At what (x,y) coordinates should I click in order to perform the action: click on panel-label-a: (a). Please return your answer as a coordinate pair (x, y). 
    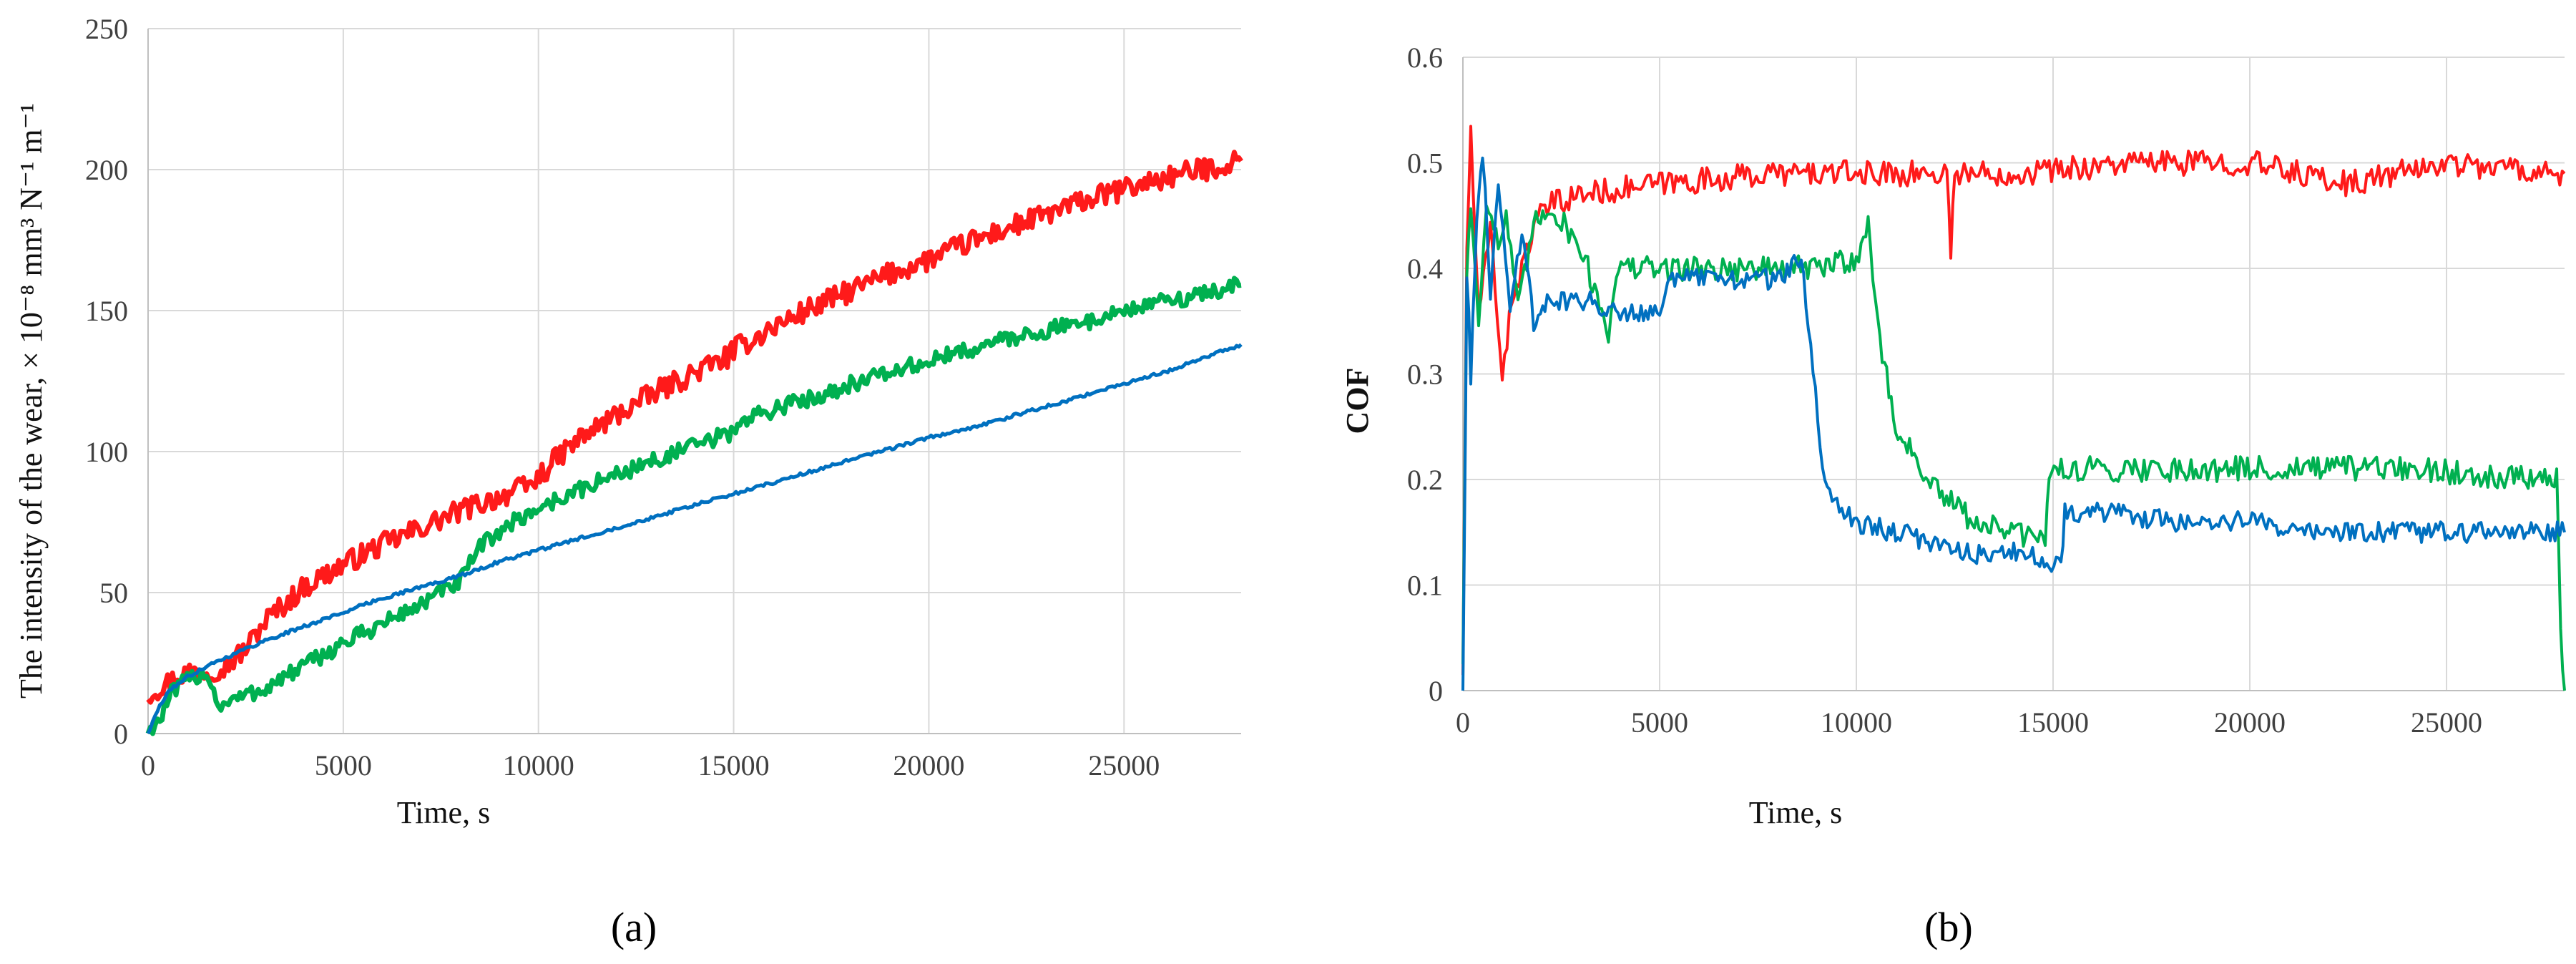
    Looking at the image, I should click on (634, 927).